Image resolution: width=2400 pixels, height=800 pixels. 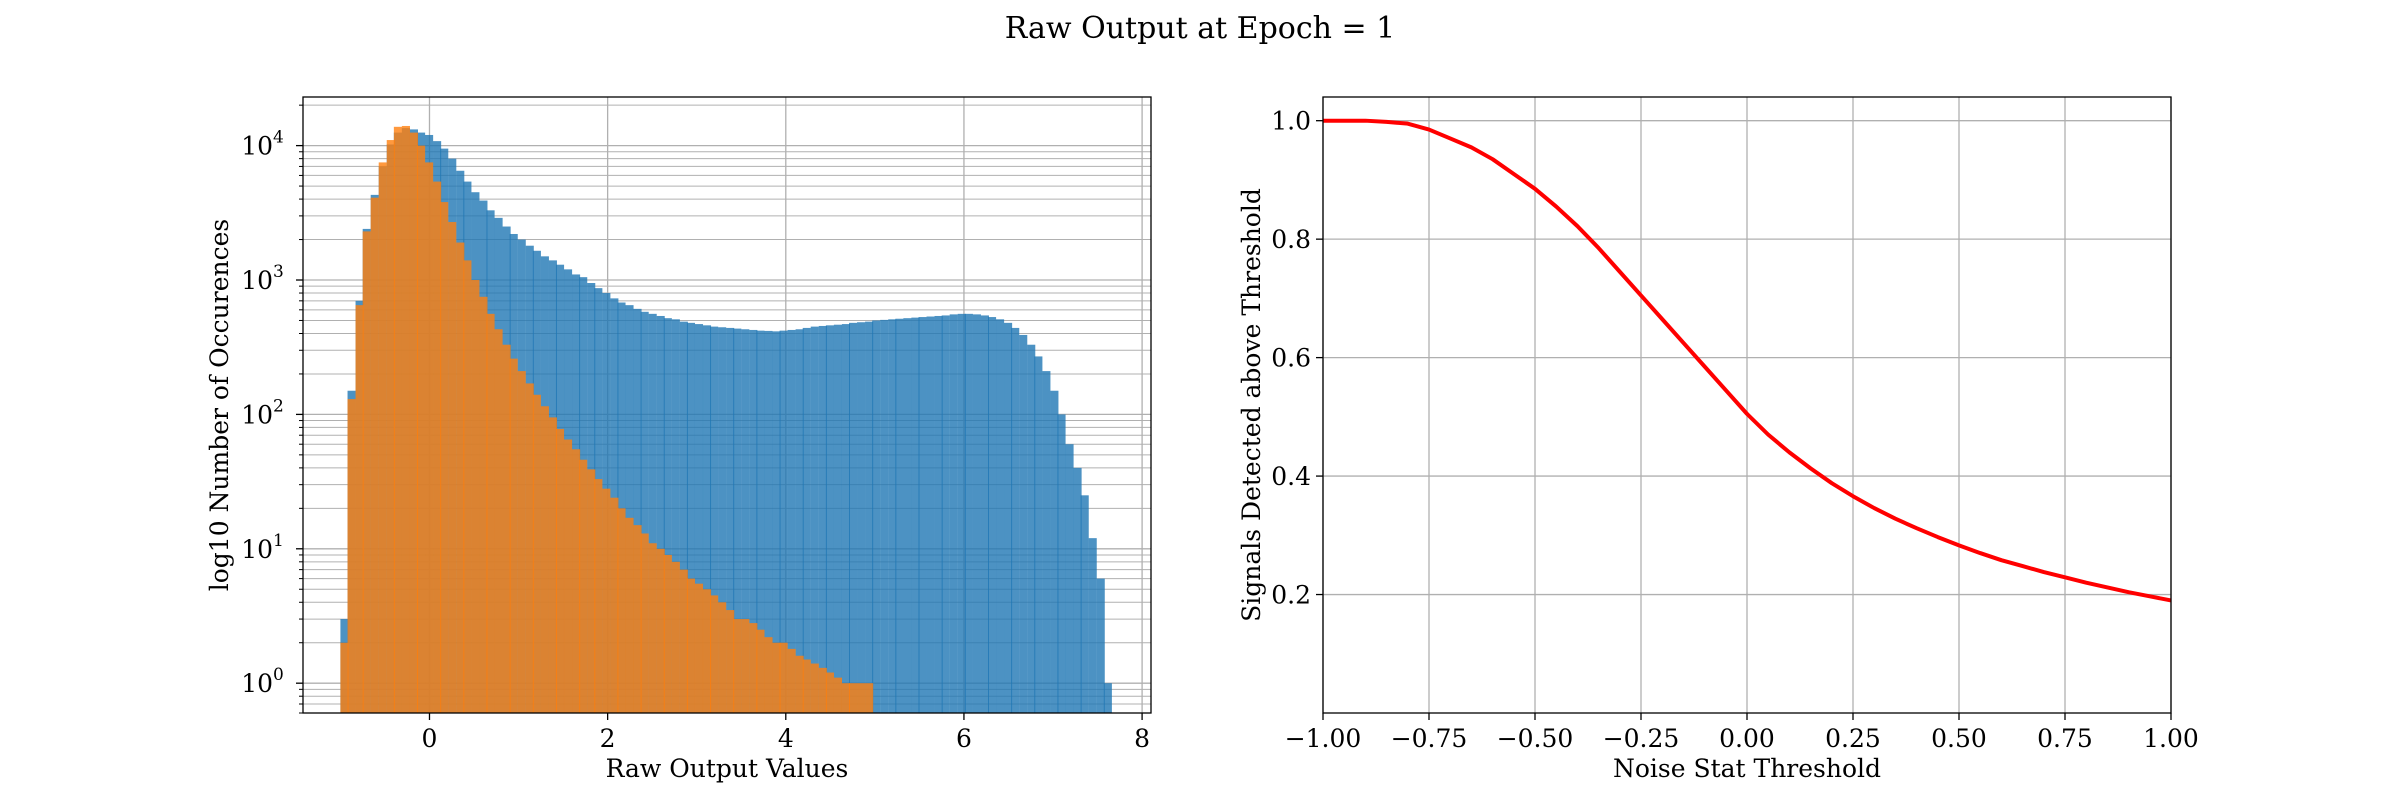 I want to click on y-tick-label: 0.4, so click(x=1291, y=476).